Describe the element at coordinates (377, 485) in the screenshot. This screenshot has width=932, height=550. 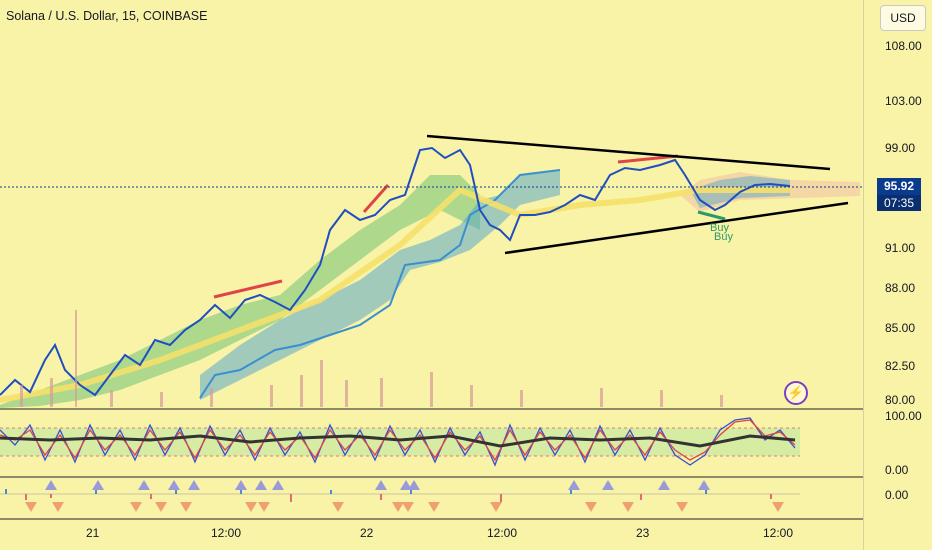
I see `momentum-triangles-up` at that location.